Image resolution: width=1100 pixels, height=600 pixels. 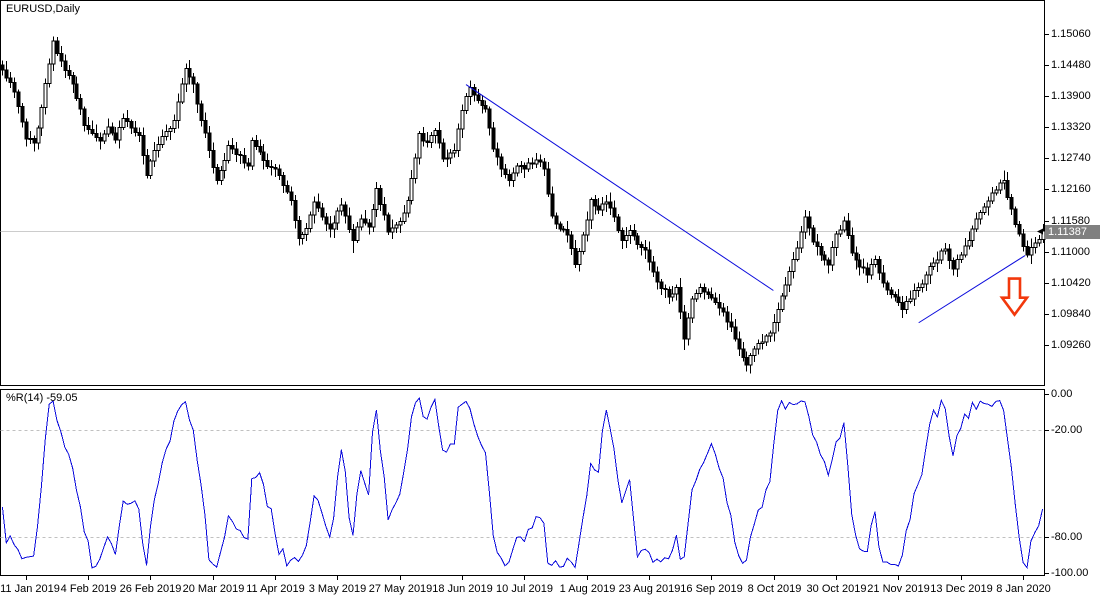 What do you see at coordinates (619, 187) in the screenshot?
I see `descending-trendline` at bounding box center [619, 187].